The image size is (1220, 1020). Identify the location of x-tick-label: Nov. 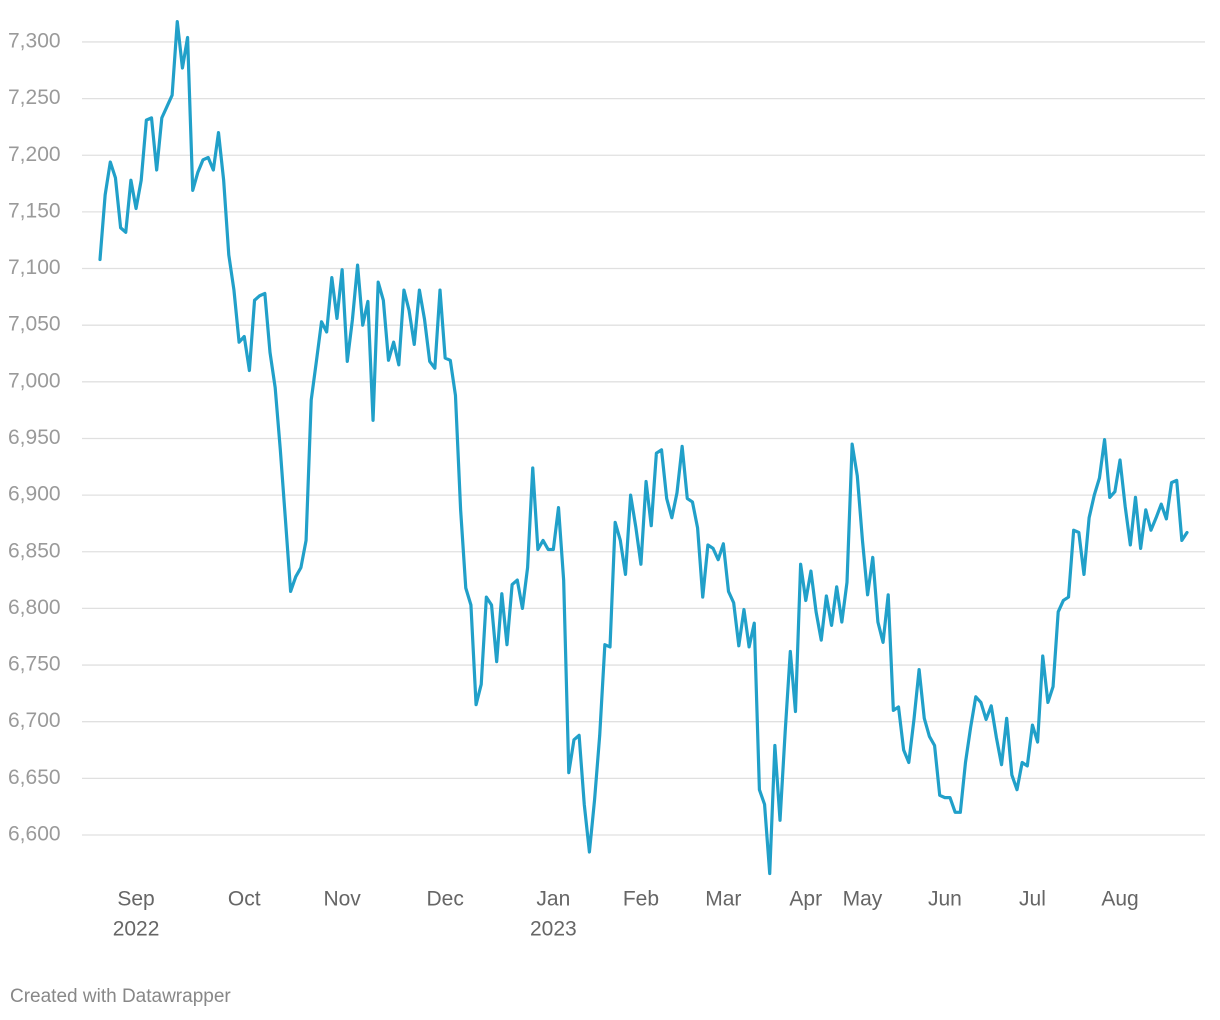
(342, 899).